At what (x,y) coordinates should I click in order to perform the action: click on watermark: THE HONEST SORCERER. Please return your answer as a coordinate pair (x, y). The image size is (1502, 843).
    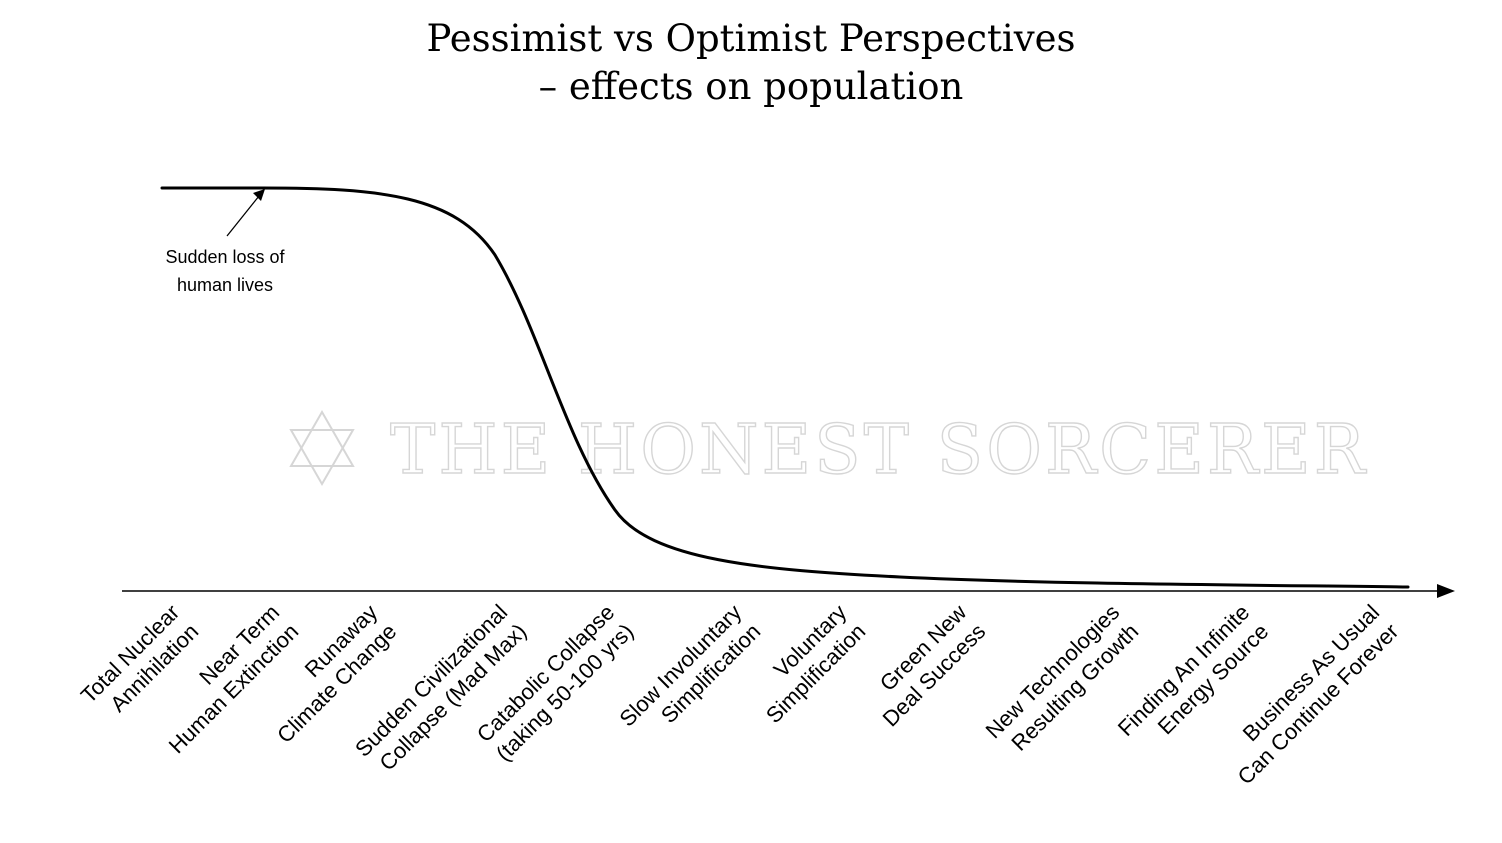
    Looking at the image, I should click on (828, 450).